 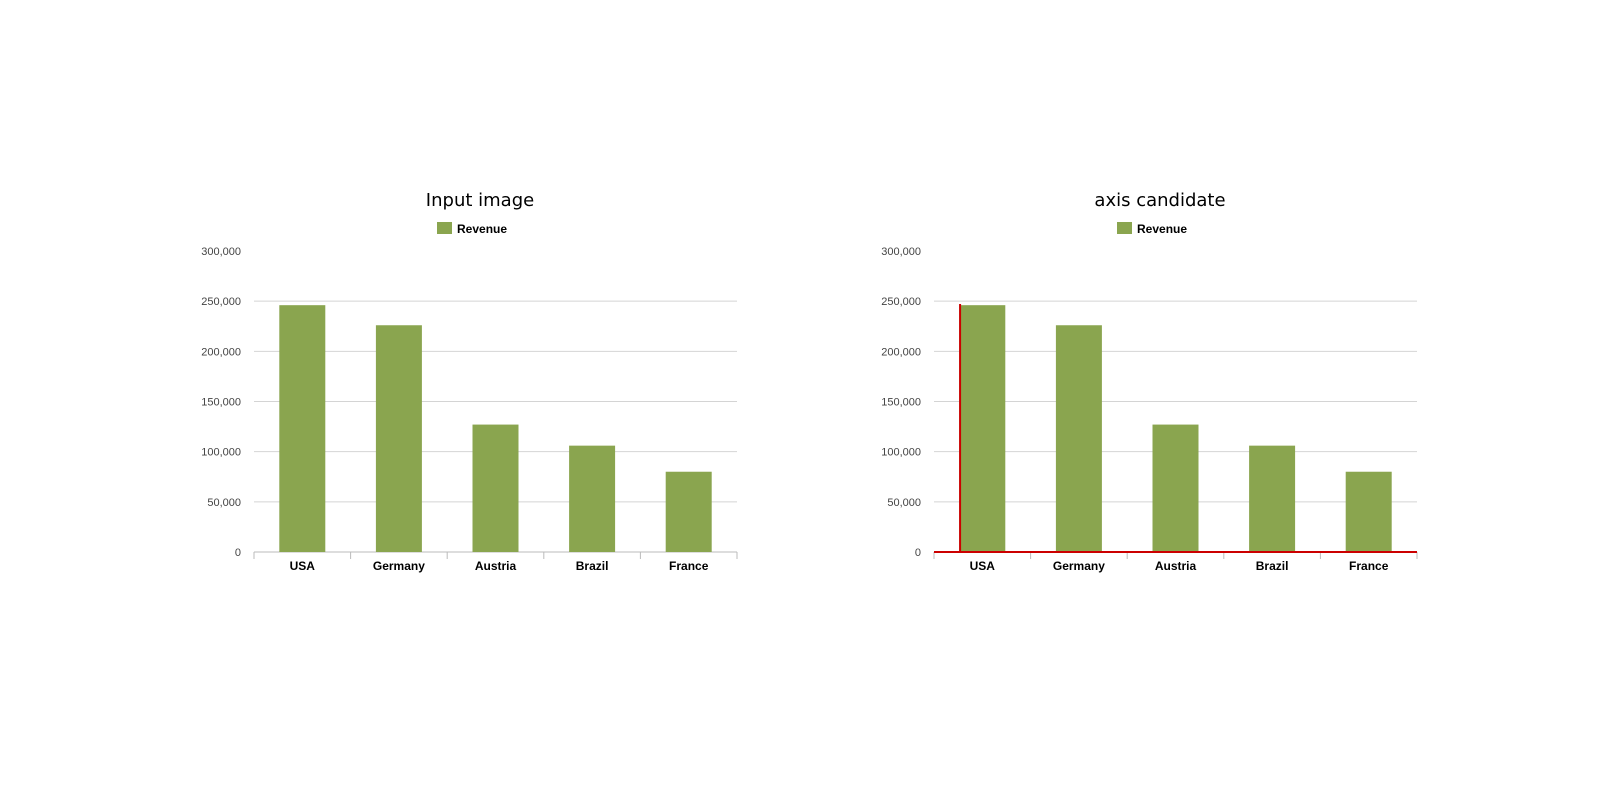 What do you see at coordinates (1160, 200) in the screenshot?
I see `panel-title: axis candidate` at bounding box center [1160, 200].